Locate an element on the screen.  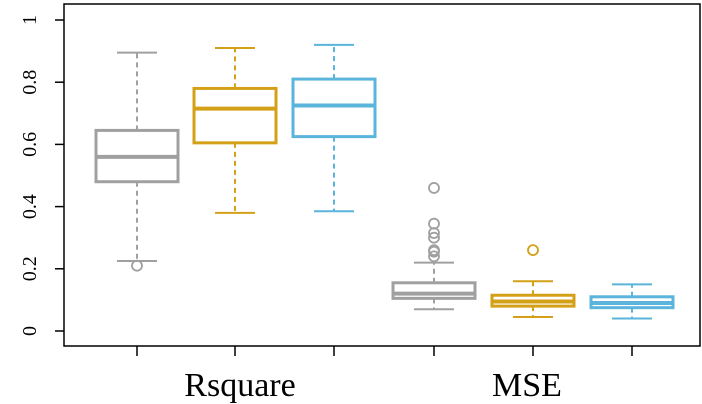
y-tick-label: 0 is located at coordinates (30, 331).